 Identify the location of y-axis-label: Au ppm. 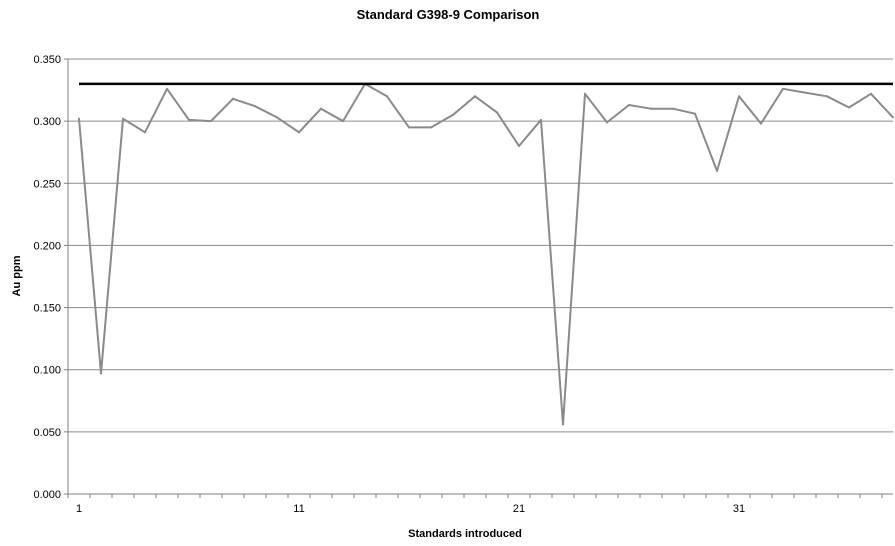
(17, 275).